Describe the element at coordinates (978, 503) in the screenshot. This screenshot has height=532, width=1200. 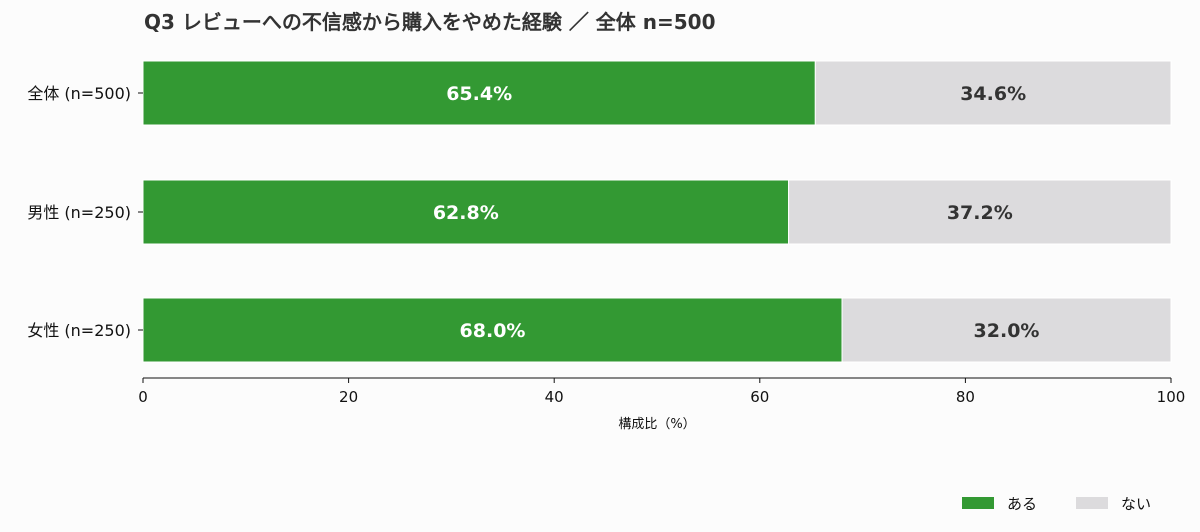
I see `legend-swatch-aru` at that location.